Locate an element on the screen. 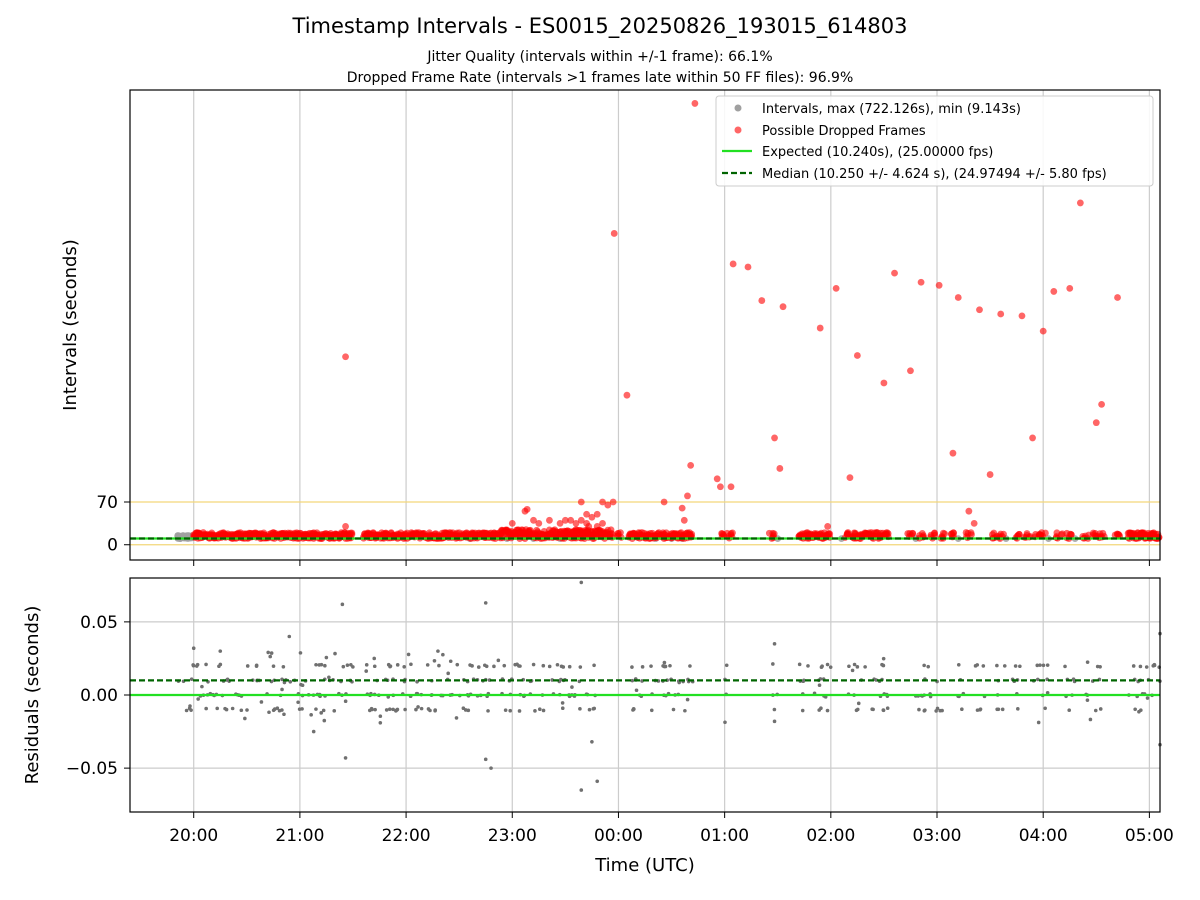 The image size is (1200, 900). top-y-axis-label: Intervals (seconds) is located at coordinates (70, 325).